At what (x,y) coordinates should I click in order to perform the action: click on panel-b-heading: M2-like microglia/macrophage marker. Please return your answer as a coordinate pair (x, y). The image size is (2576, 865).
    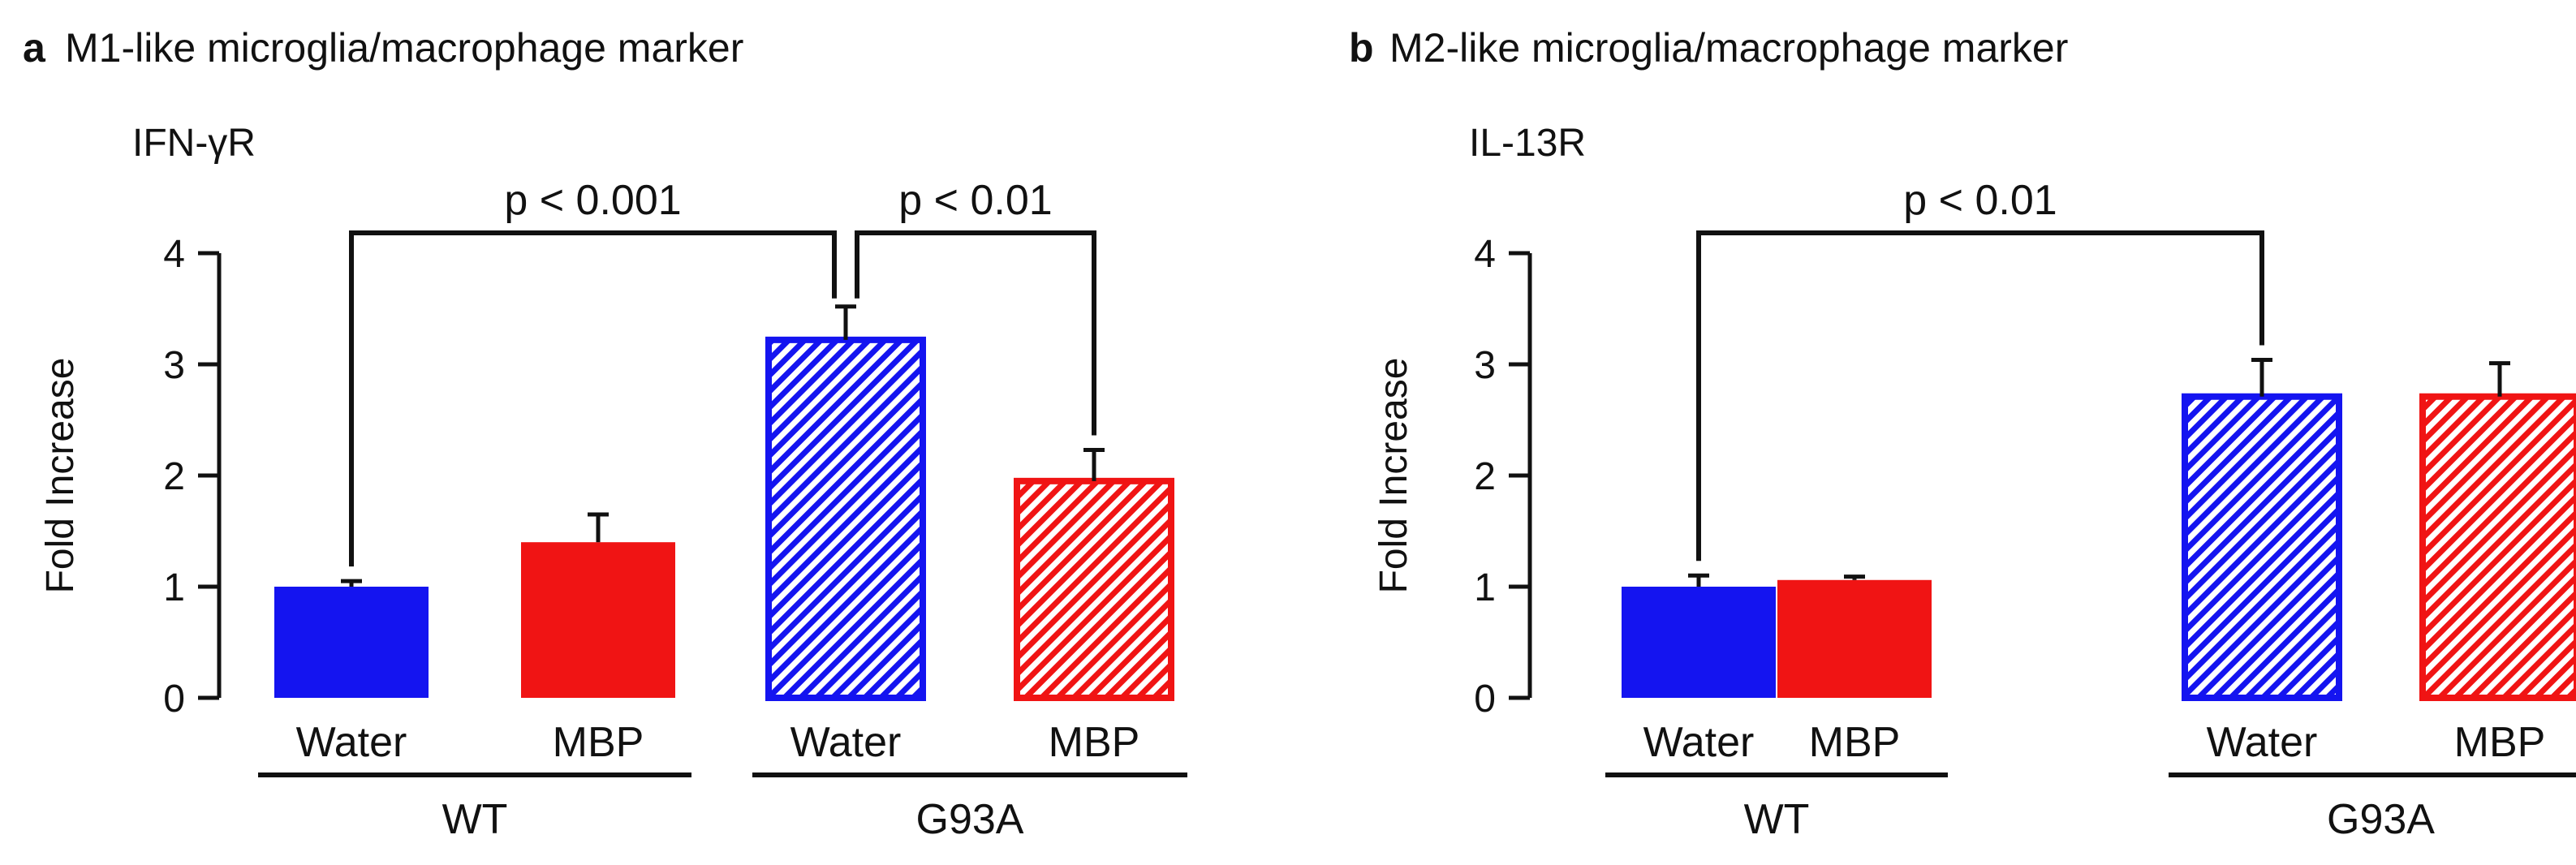
    Looking at the image, I should click on (1729, 48).